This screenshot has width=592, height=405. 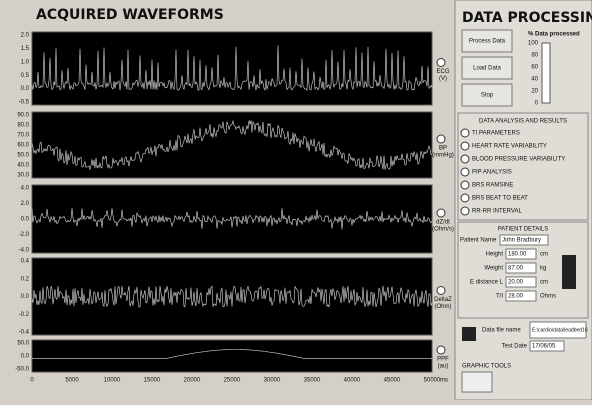 I want to click on tools-label: GRAPHIC TOOLS, so click(x=486, y=367).